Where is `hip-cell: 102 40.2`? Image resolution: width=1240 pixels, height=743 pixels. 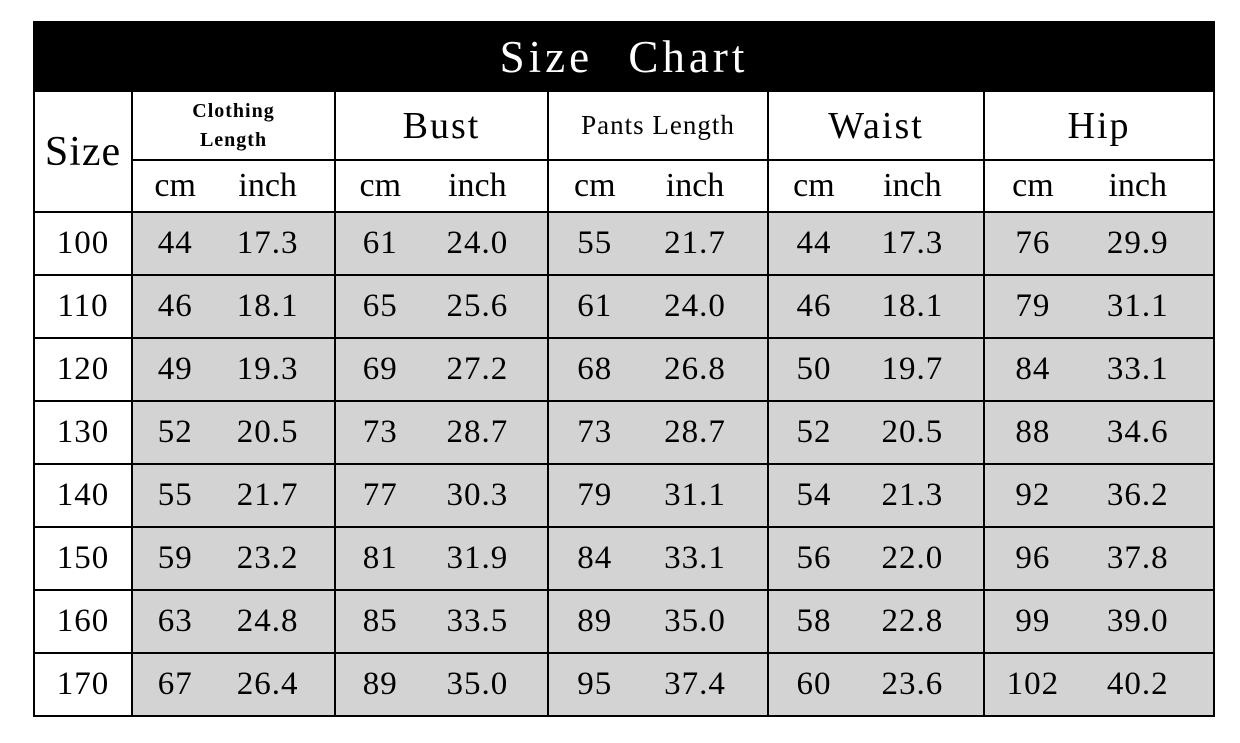 hip-cell: 102 40.2 is located at coordinates (1099, 684).